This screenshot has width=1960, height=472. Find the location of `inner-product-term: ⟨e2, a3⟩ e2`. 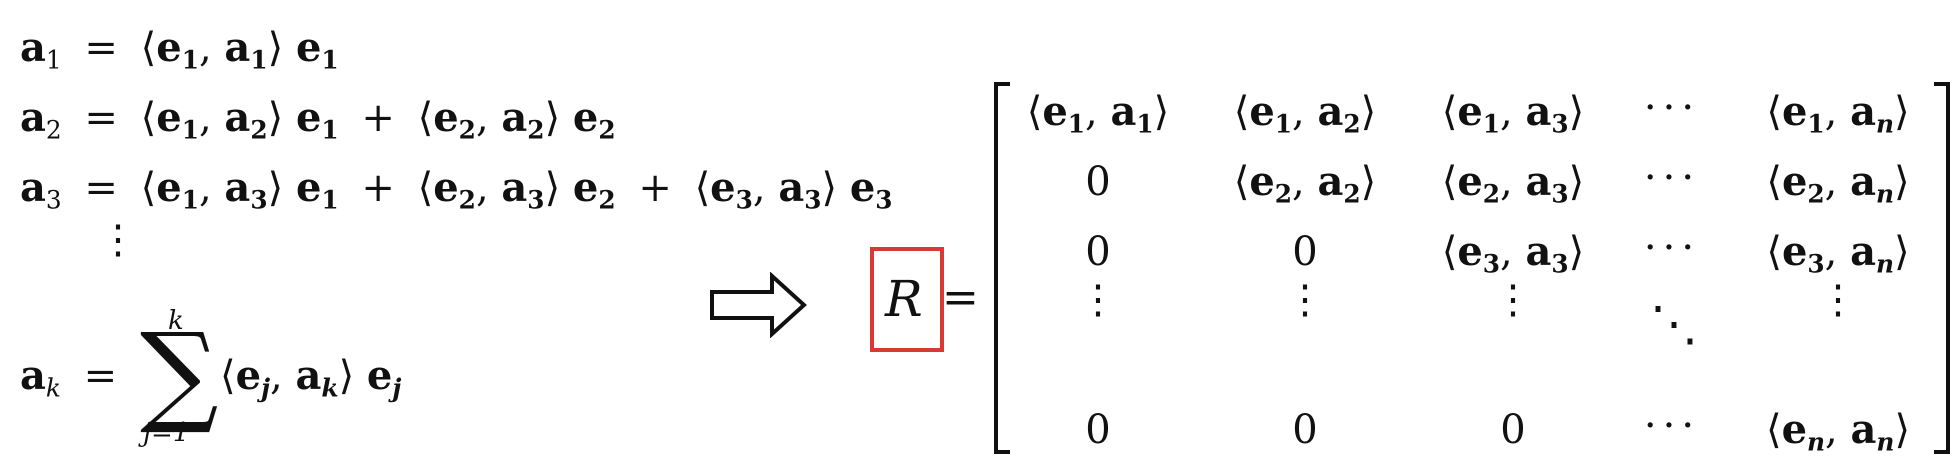

inner-product-term: ⟨e2, a3⟩ e2 is located at coordinates (516, 189).